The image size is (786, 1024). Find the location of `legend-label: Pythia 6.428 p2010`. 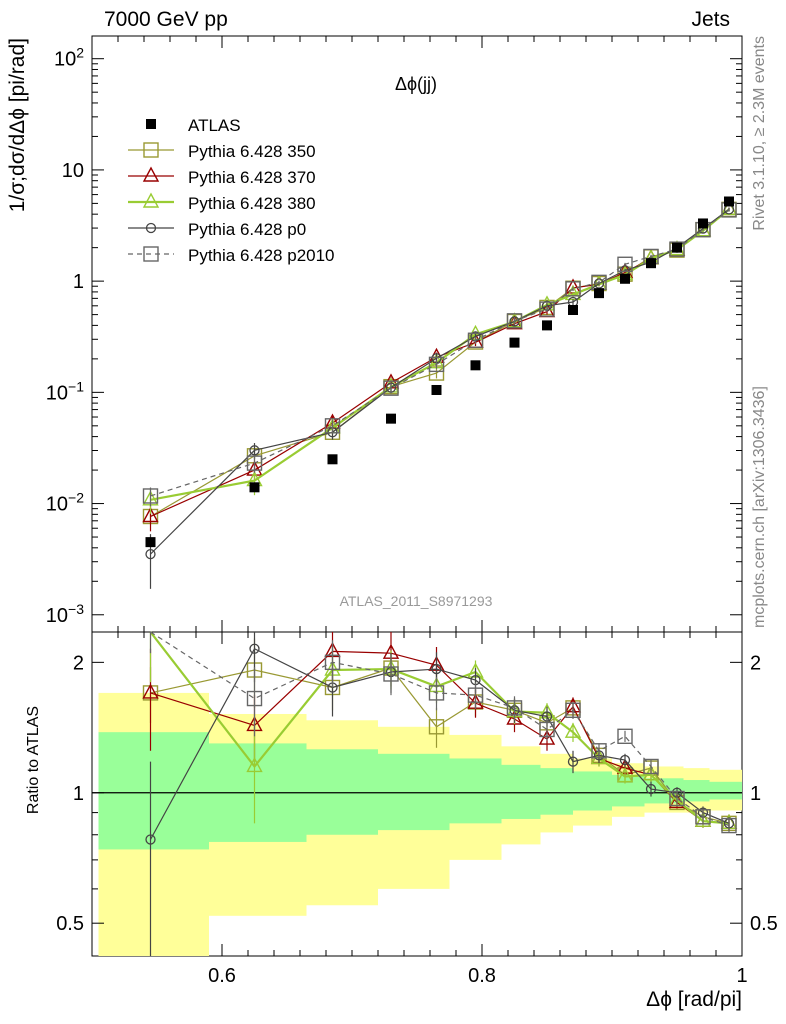

legend-label: Pythia 6.428 p2010 is located at coordinates (261, 255).